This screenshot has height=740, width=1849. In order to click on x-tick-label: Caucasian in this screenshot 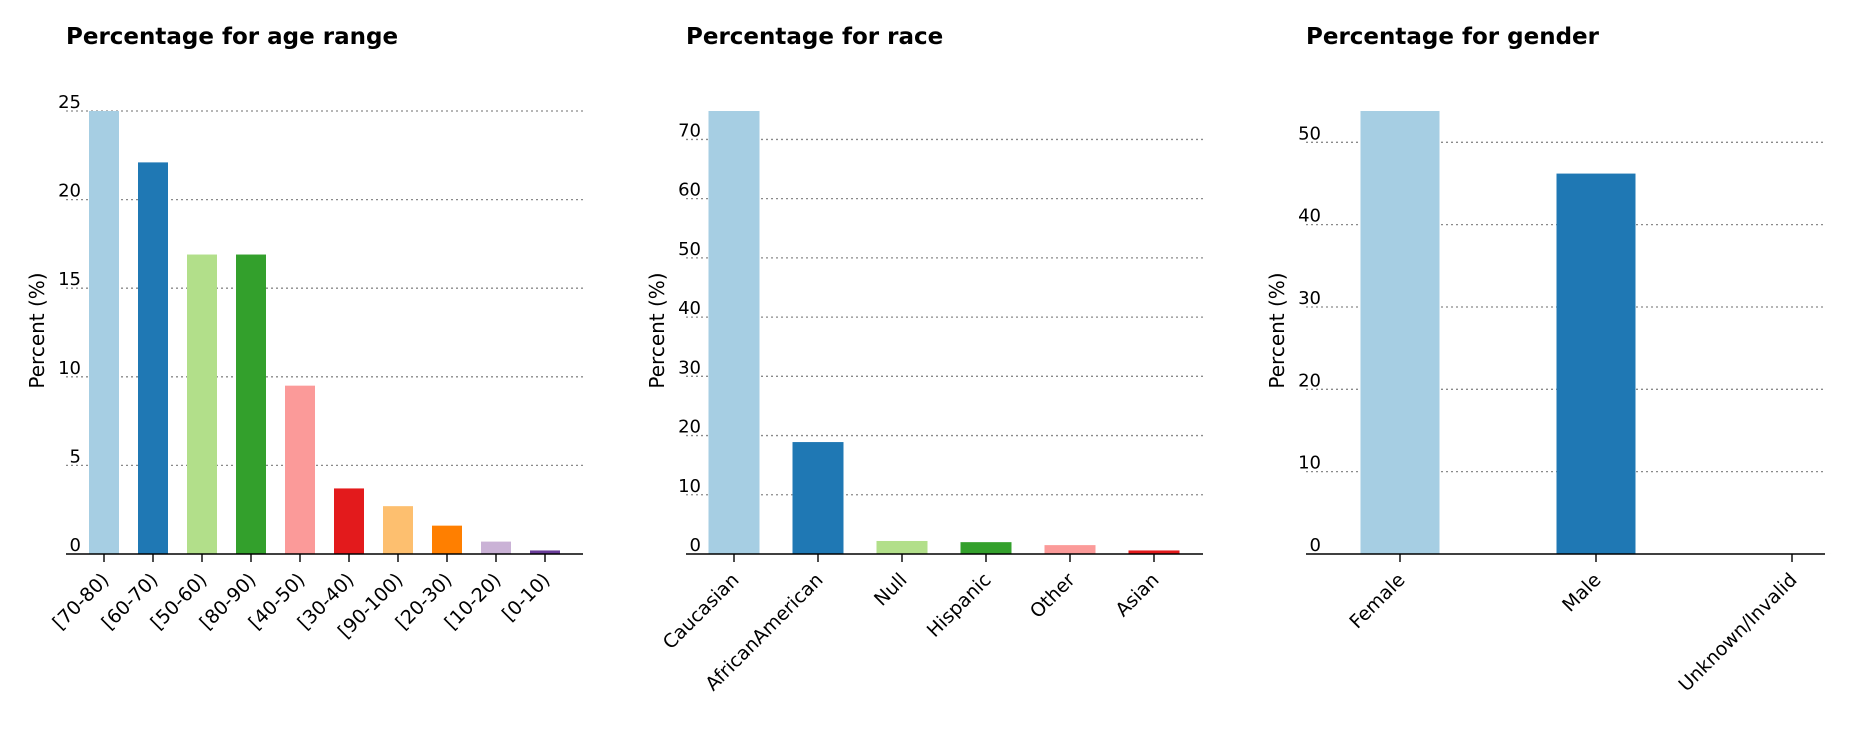, I will do `click(701, 611)`.